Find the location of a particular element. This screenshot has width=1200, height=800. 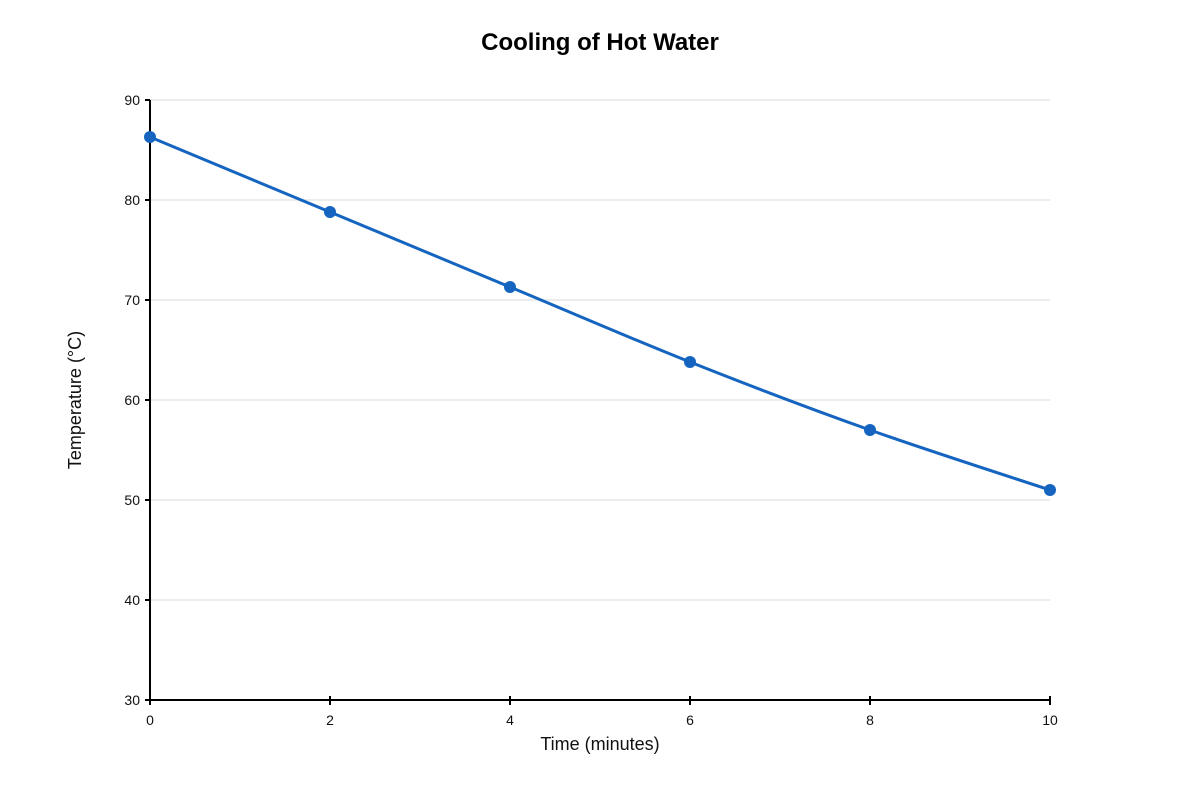

chart-title: Cooling of Hot Water is located at coordinates (600, 42).